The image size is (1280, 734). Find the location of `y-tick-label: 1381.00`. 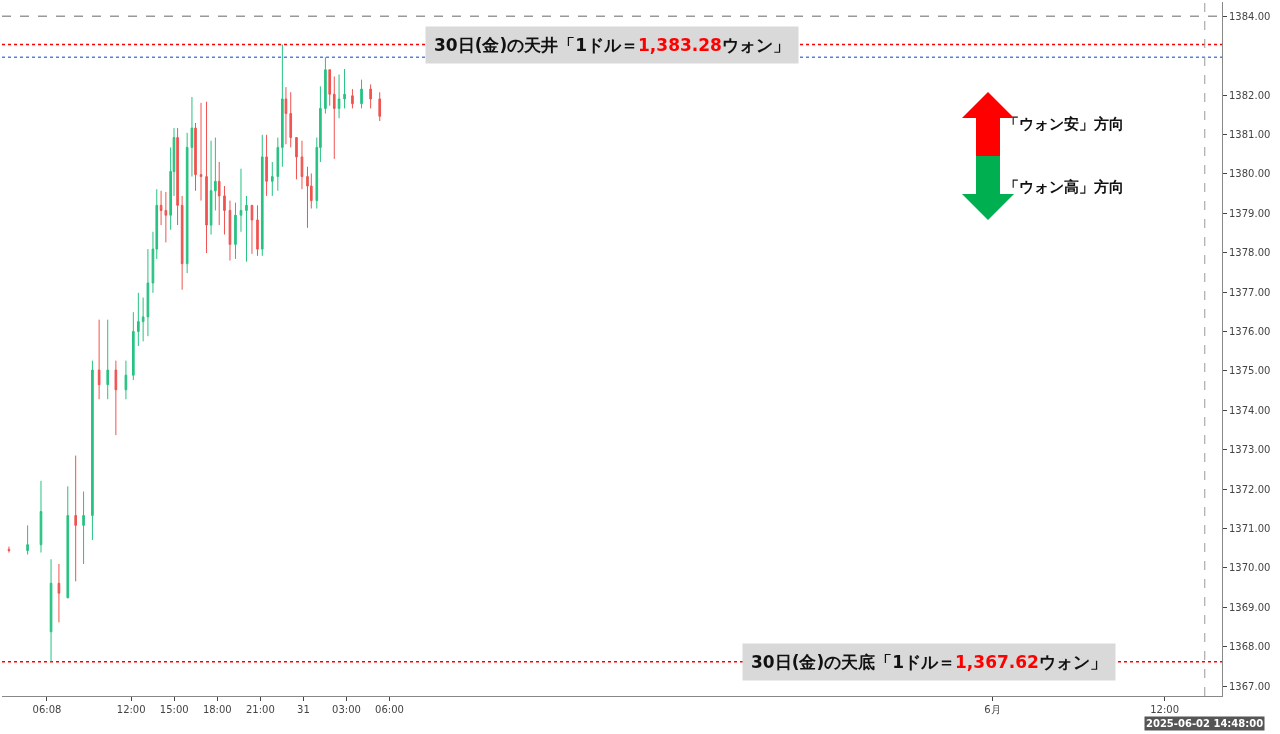

y-tick-label: 1381.00 is located at coordinates (1250, 134).